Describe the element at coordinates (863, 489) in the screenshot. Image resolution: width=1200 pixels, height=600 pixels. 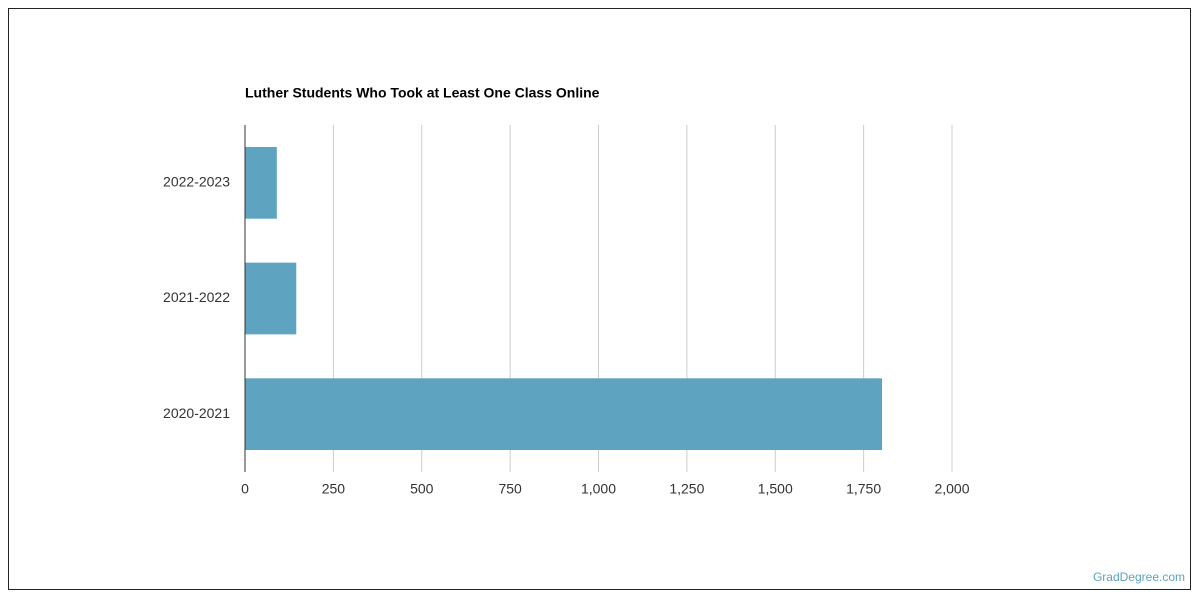
I see `x-tick-label: 1,750` at that location.